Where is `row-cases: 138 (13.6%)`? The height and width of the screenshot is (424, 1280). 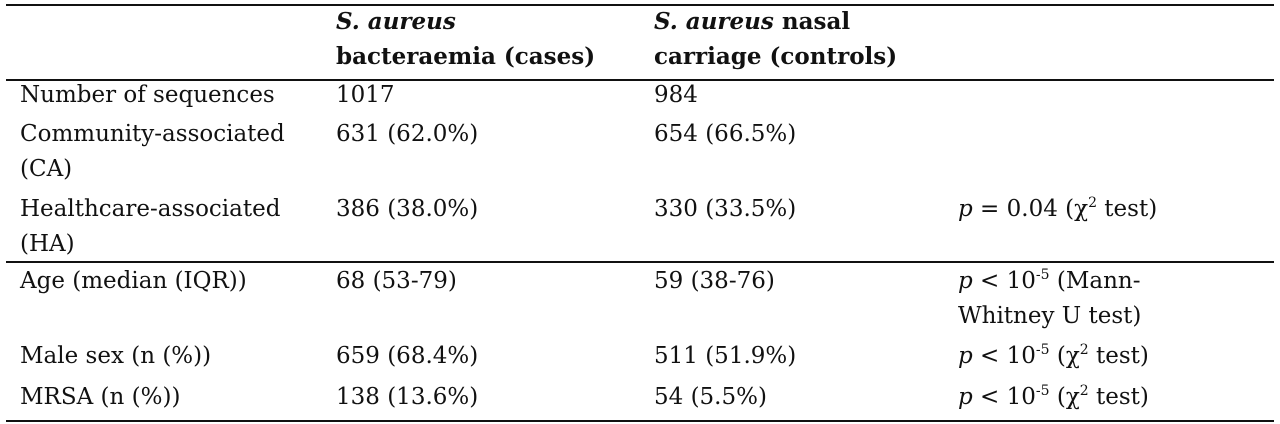
row-cases: 138 (13.6%) is located at coordinates (407, 397).